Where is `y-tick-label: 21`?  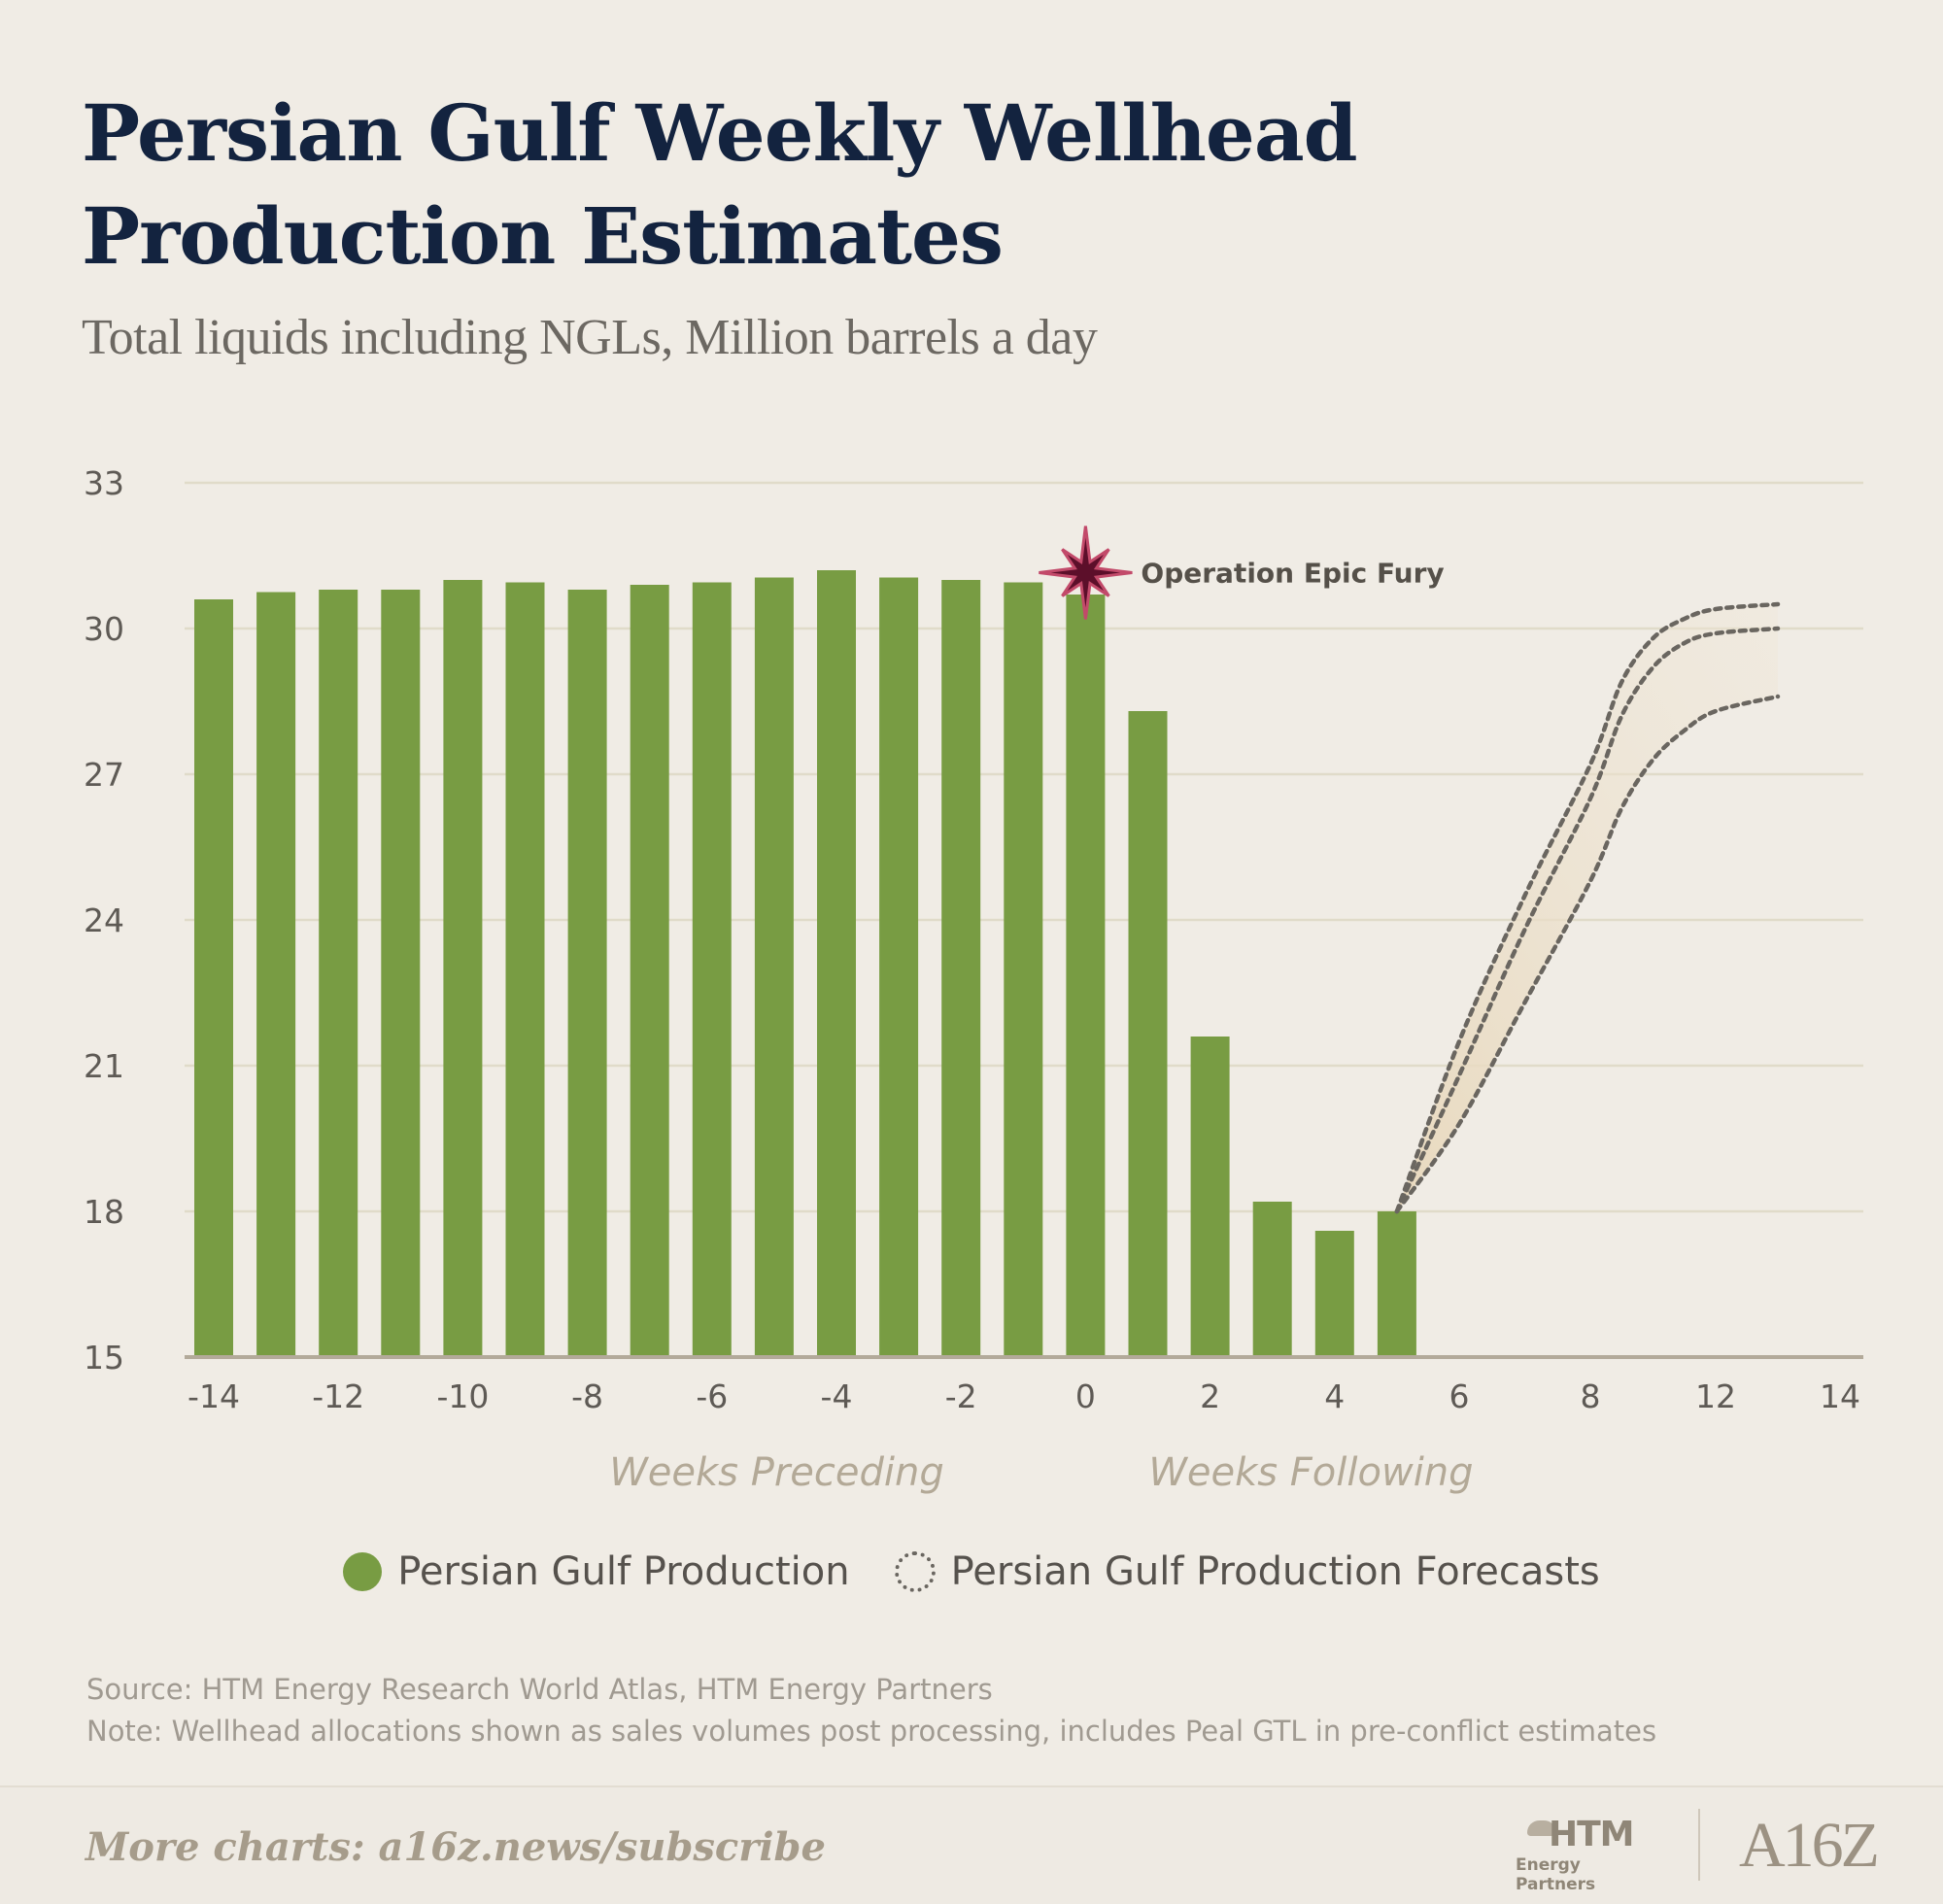
y-tick-label: 21 is located at coordinates (104, 1066).